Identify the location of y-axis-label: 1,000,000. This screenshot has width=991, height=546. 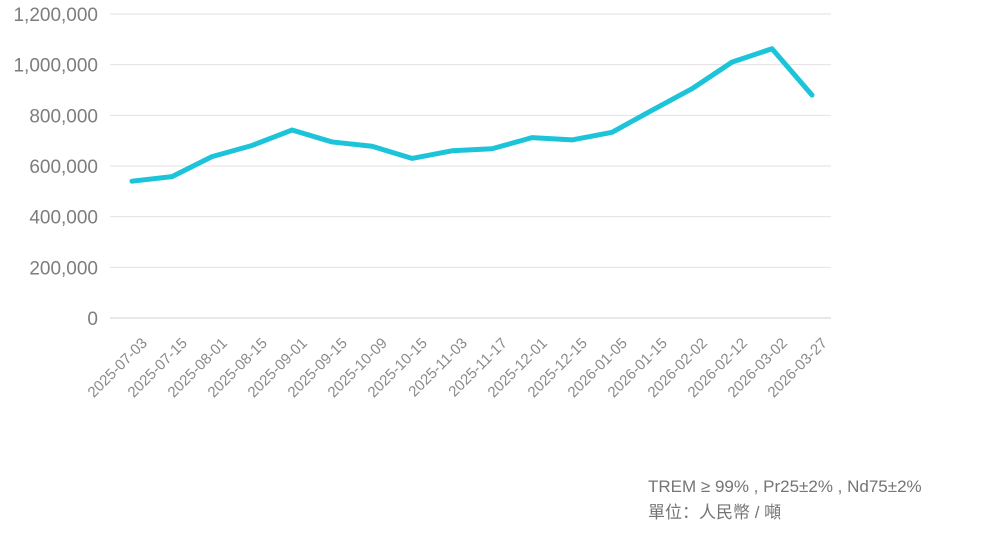
(55, 66).